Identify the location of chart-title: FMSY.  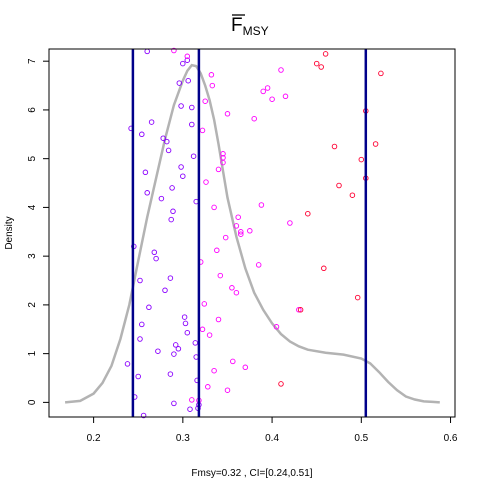
(250, 26).